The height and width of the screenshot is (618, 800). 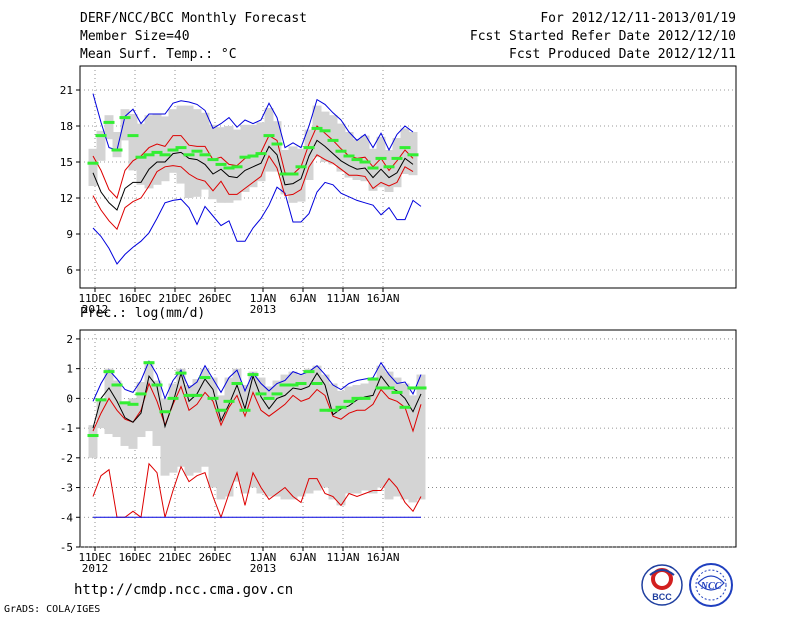 I want to click on y-tick-label: -3, so click(x=66, y=488).